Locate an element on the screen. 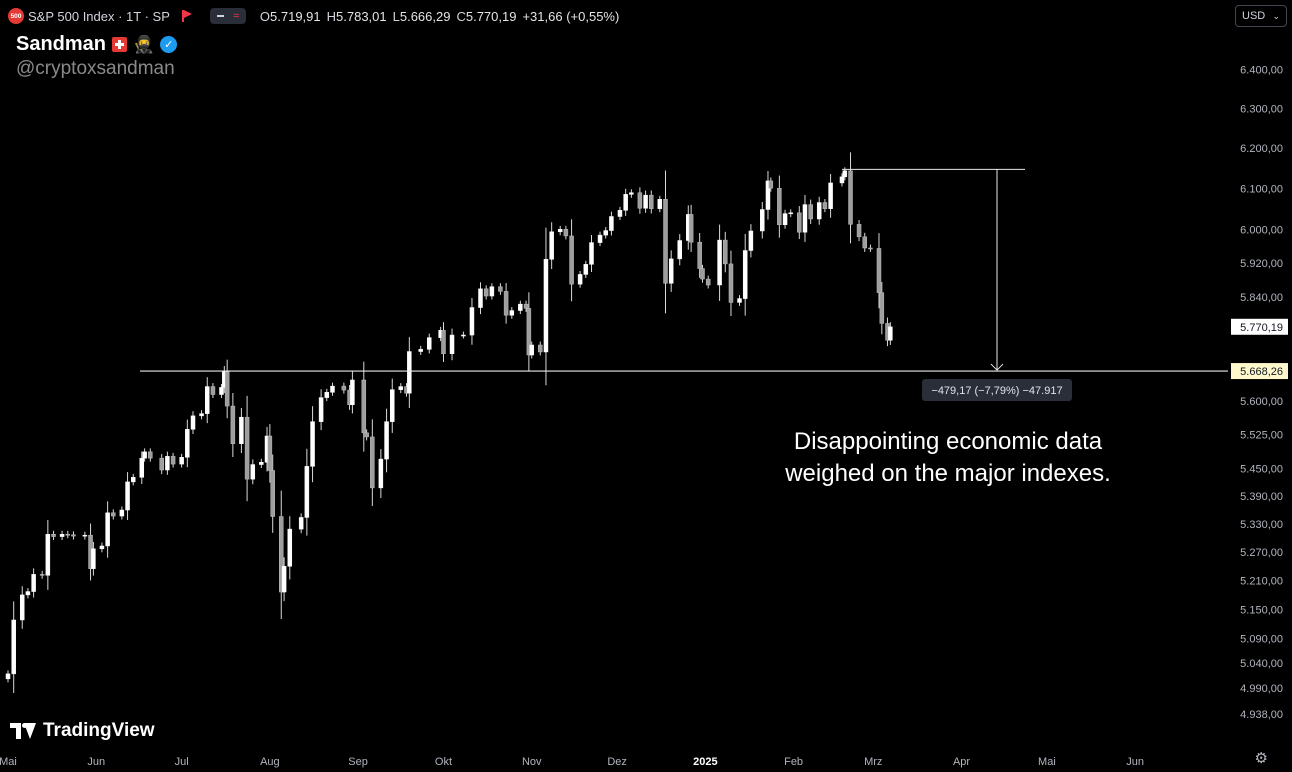 Image resolution: width=1292 pixels, height=772 pixels. x-tick-label: Jul is located at coordinates (182, 762).